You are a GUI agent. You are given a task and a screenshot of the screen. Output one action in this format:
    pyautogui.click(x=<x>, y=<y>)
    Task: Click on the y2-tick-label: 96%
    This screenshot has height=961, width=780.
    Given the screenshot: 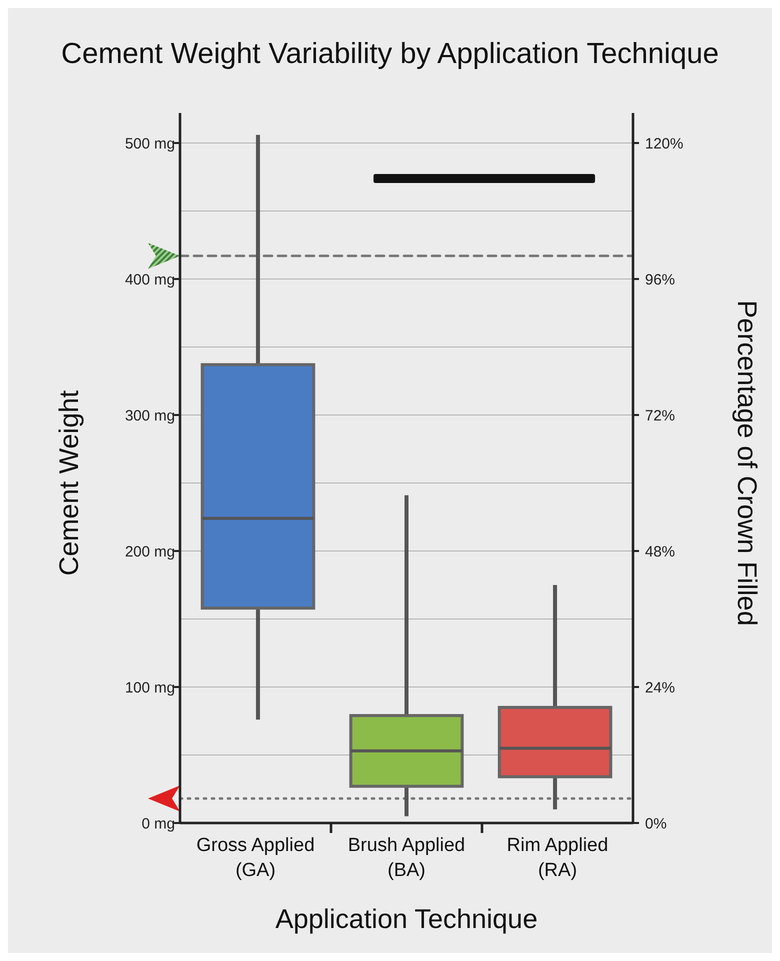 What is the action you would take?
    pyautogui.click(x=660, y=279)
    